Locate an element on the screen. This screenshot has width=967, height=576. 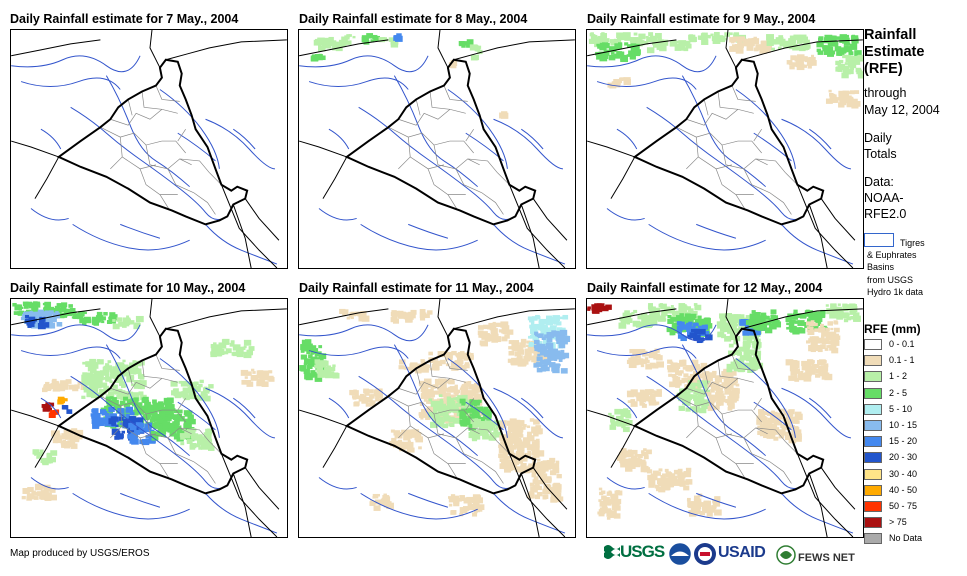
legend-swatch is located at coordinates (873, 344).